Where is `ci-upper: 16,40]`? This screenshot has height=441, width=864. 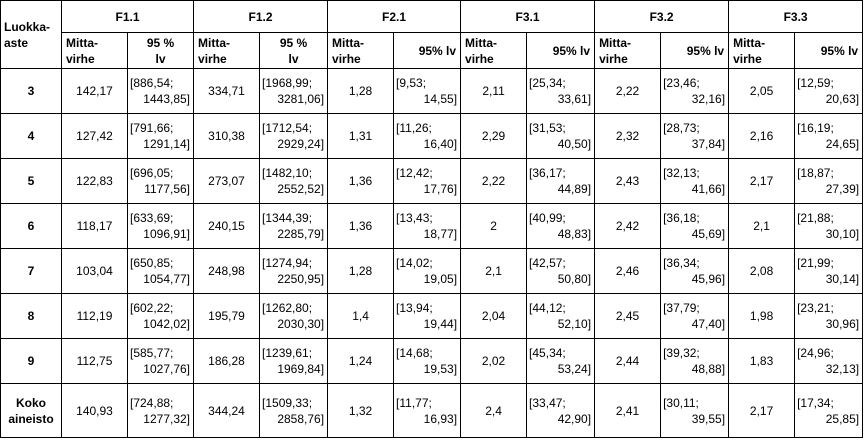 ci-upper: 16,40] is located at coordinates (440, 144).